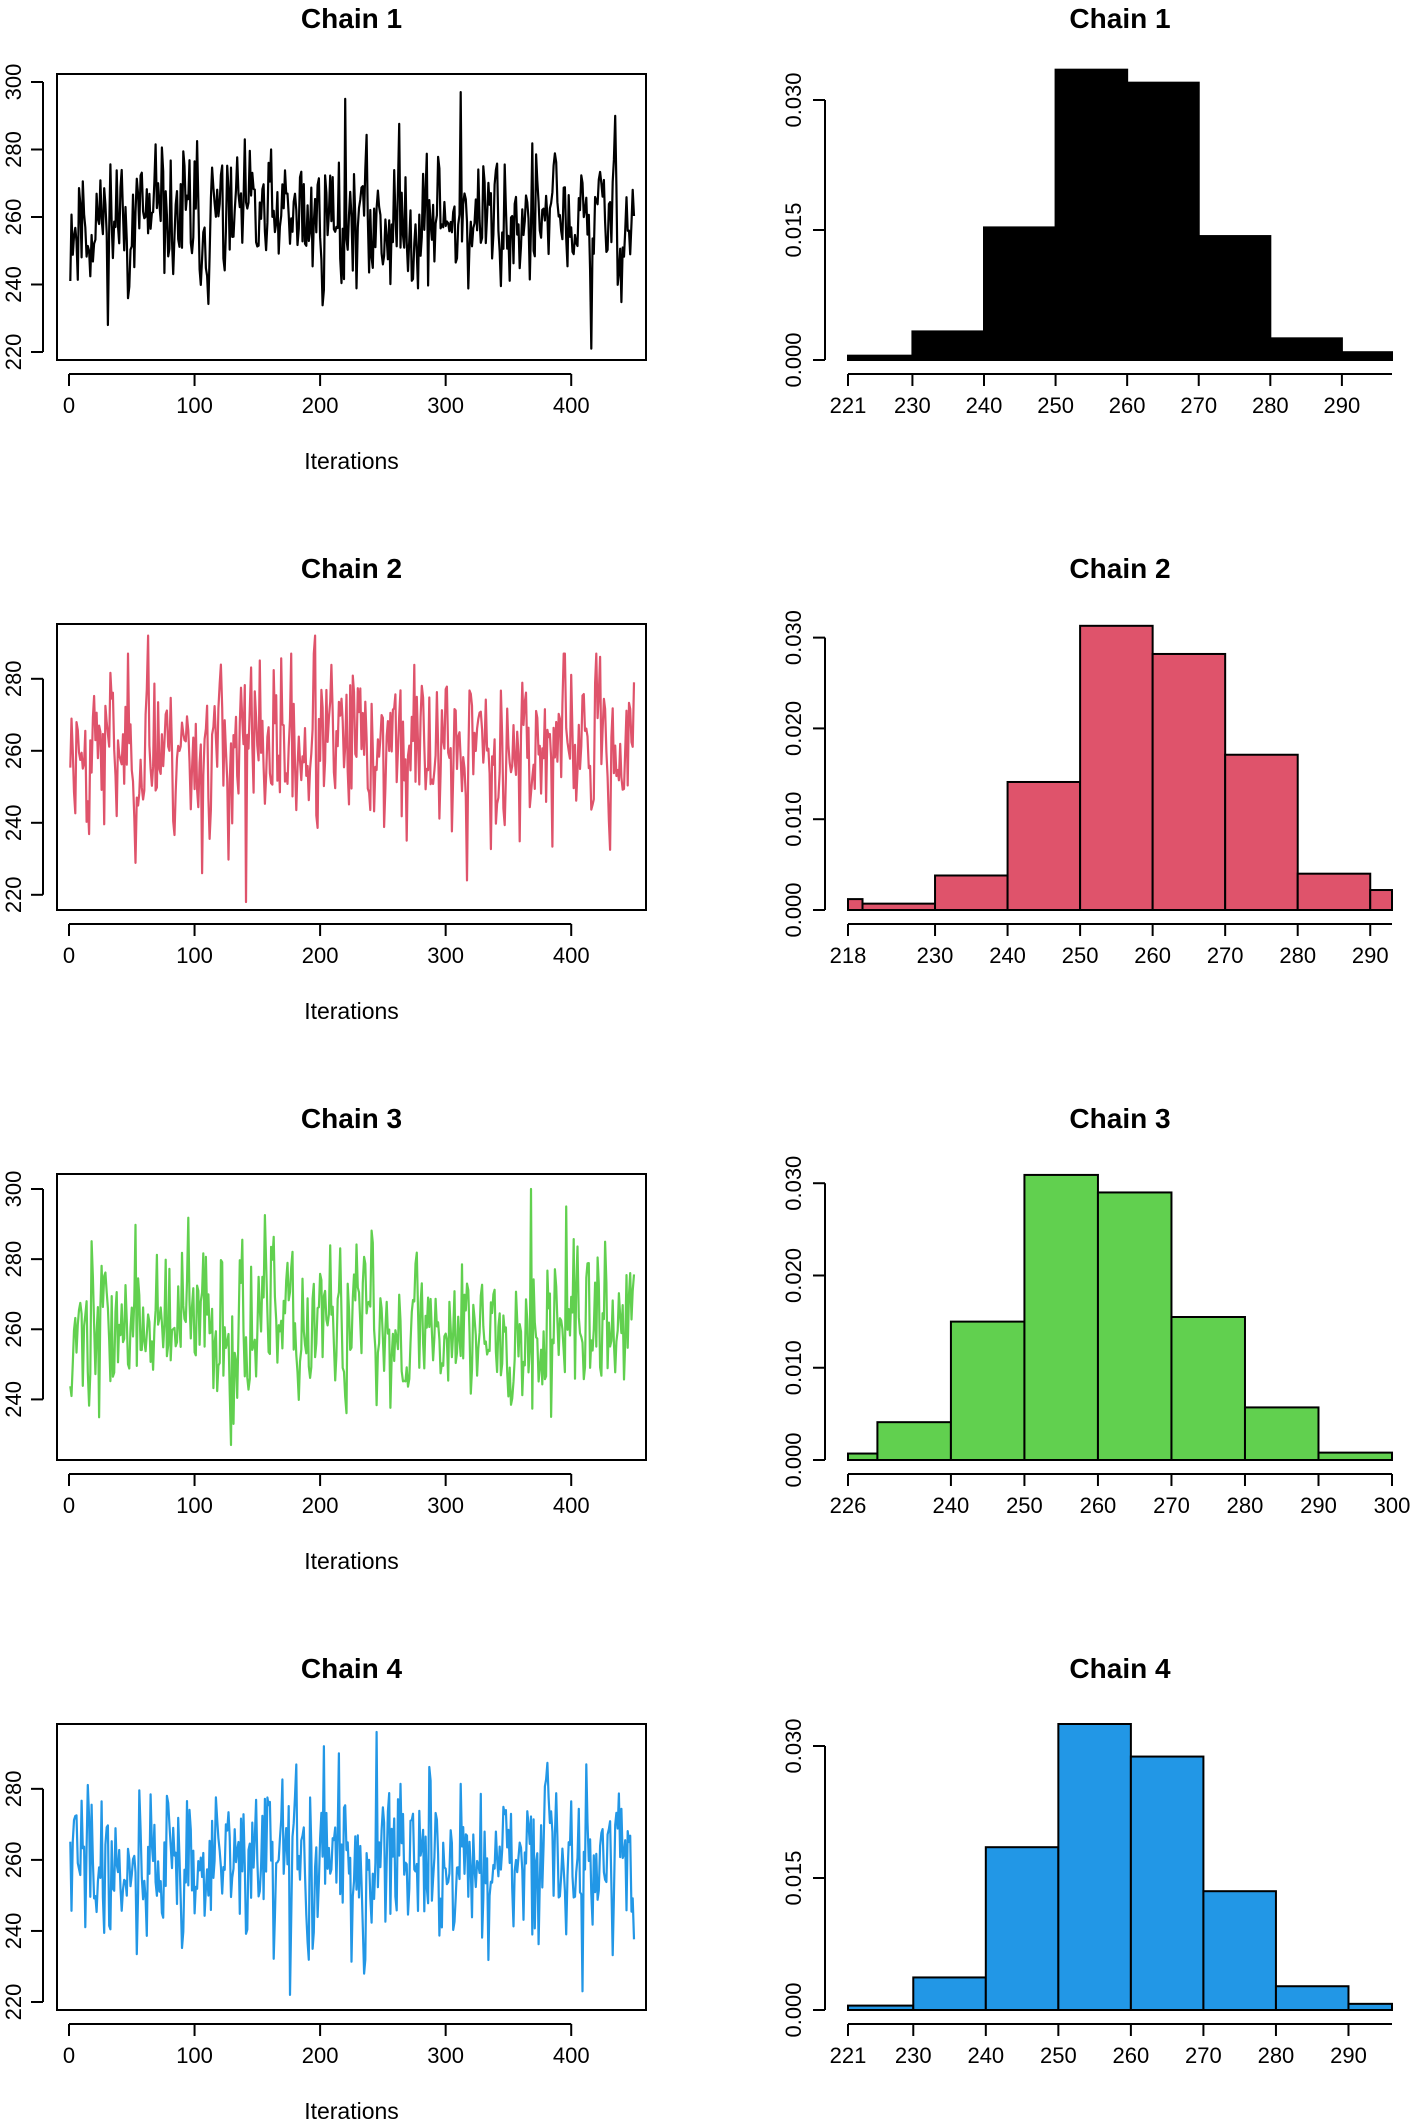  Describe the element at coordinates (13, 1399) in the screenshot. I see `trace-plot-3-y-tick-label: 240` at that location.